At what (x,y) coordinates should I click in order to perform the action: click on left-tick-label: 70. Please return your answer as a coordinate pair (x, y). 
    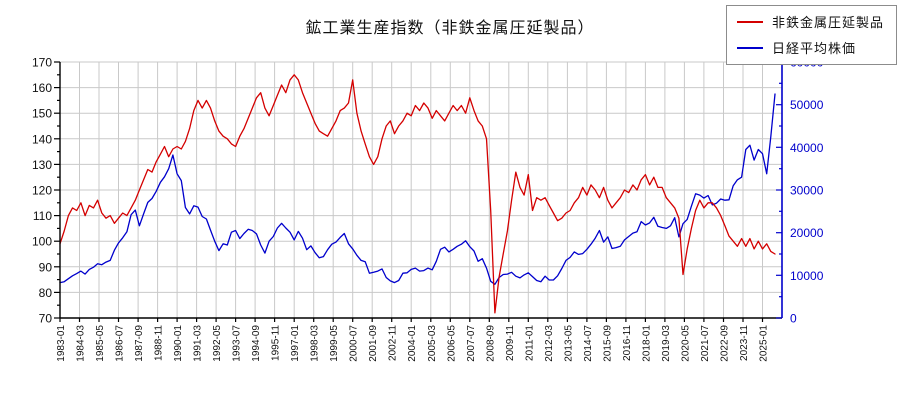
    Looking at the image, I should click on (46, 319).